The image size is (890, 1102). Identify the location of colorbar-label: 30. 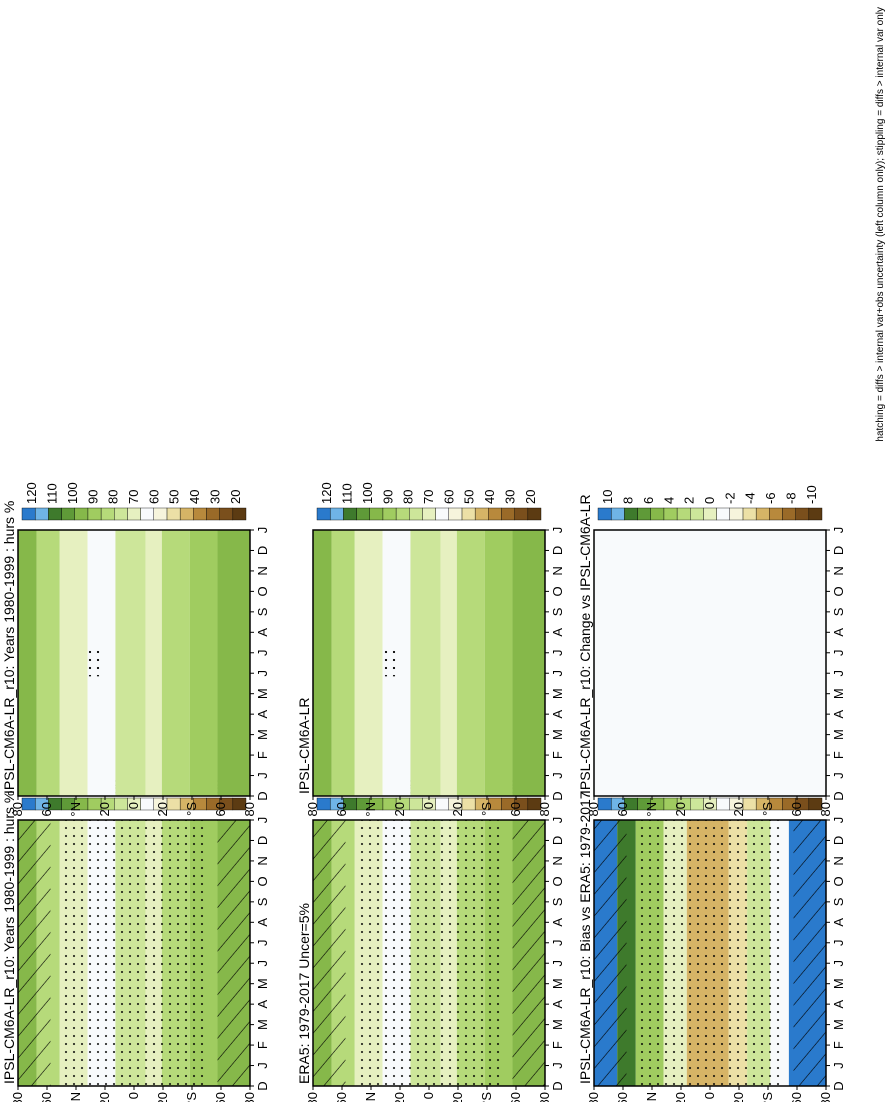
(509, 497).